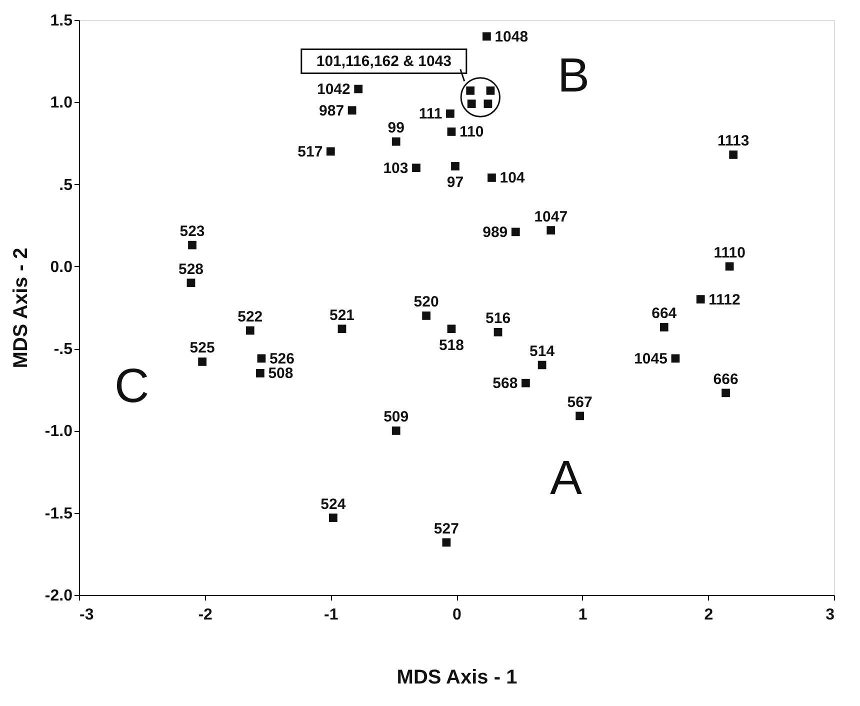 This screenshot has height=706, width=860. I want to click on annotation: 111, so click(430, 114).